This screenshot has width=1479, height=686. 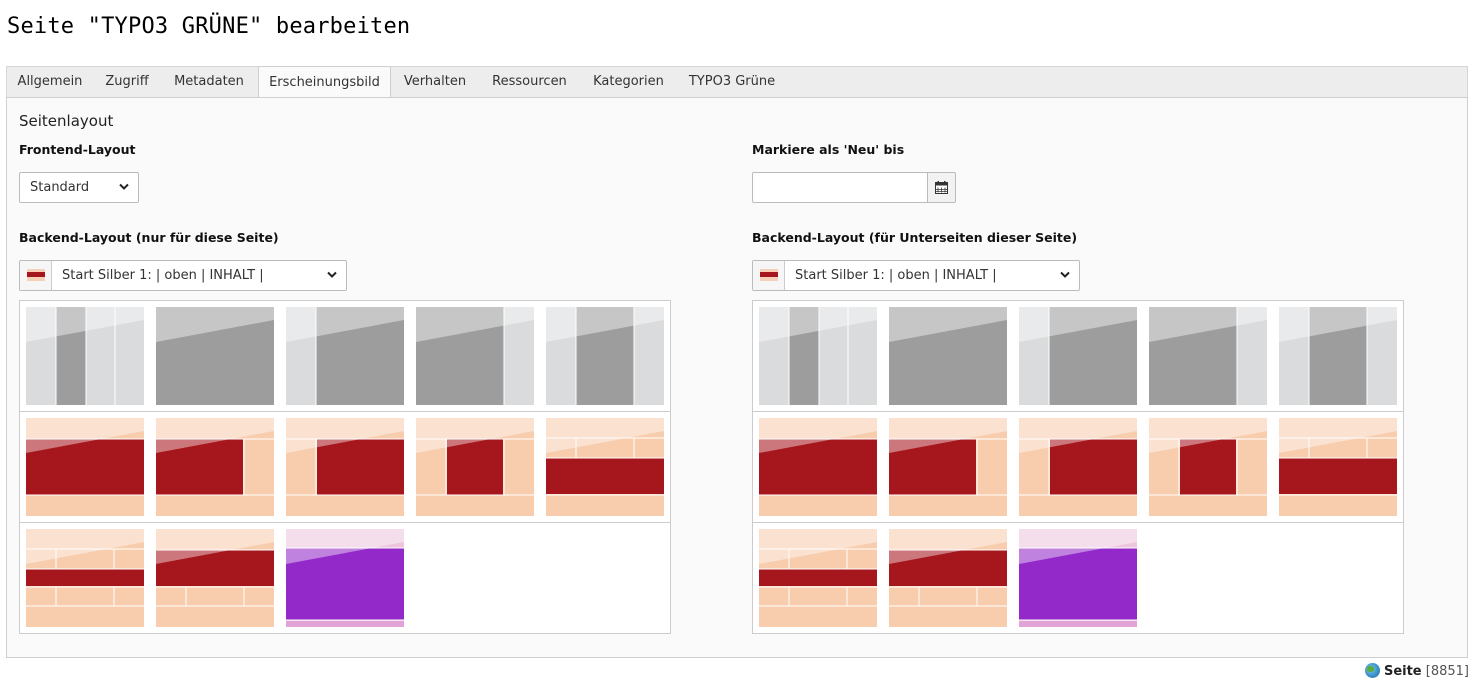 I want to click on tab-kategorien: Kategorien, so click(x=628, y=81).